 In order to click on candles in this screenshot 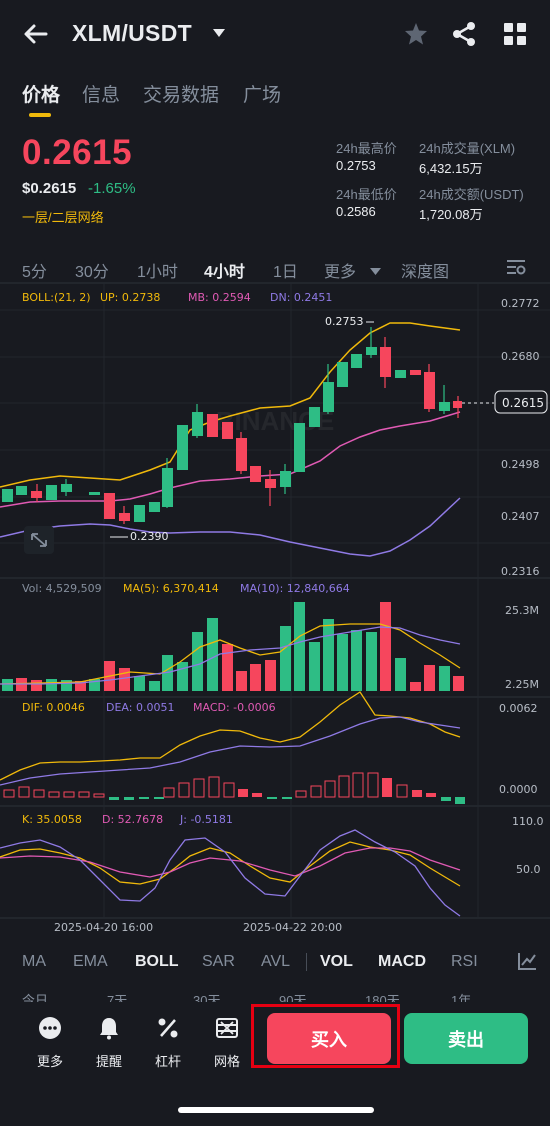, I will do `click(232, 425)`.